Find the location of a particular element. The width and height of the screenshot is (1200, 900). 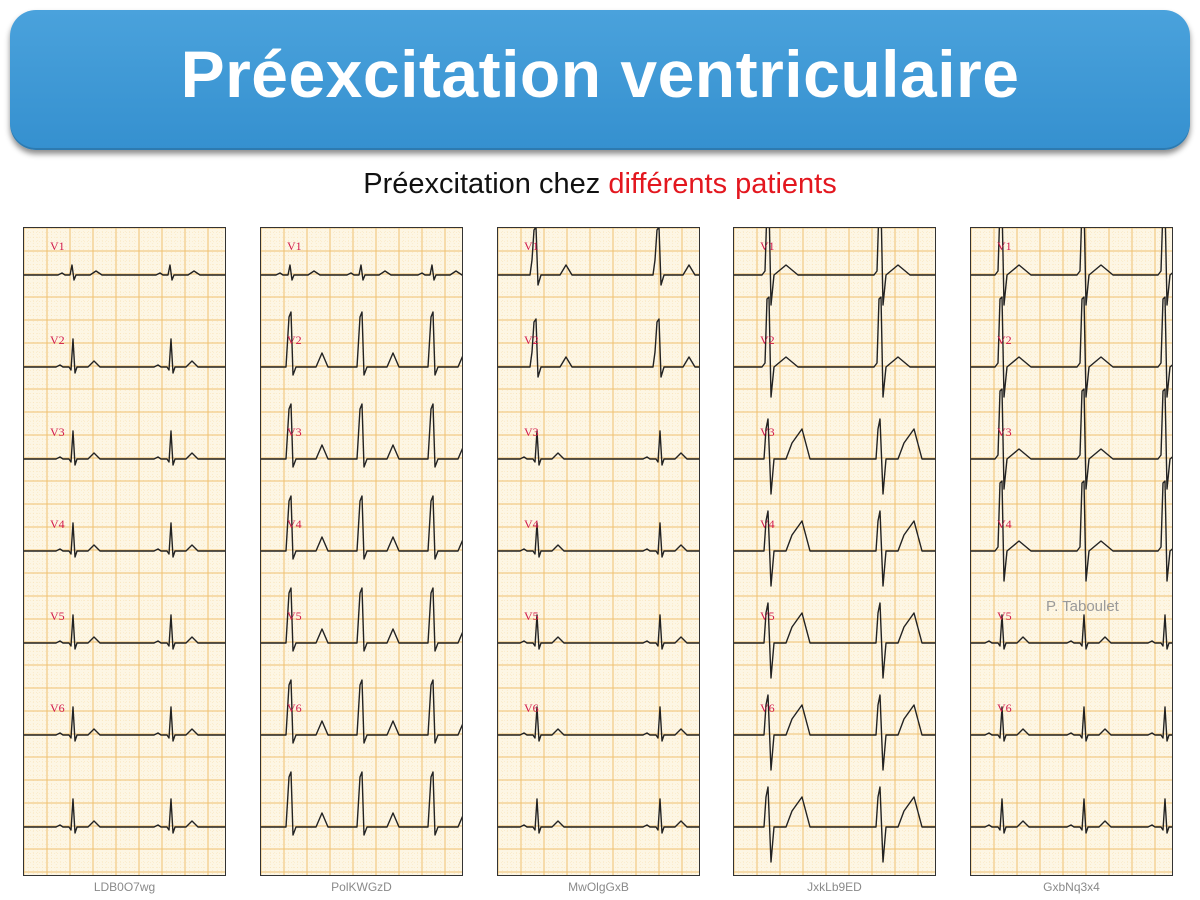

subtitle-highlight: différents patients is located at coordinates (722, 184).